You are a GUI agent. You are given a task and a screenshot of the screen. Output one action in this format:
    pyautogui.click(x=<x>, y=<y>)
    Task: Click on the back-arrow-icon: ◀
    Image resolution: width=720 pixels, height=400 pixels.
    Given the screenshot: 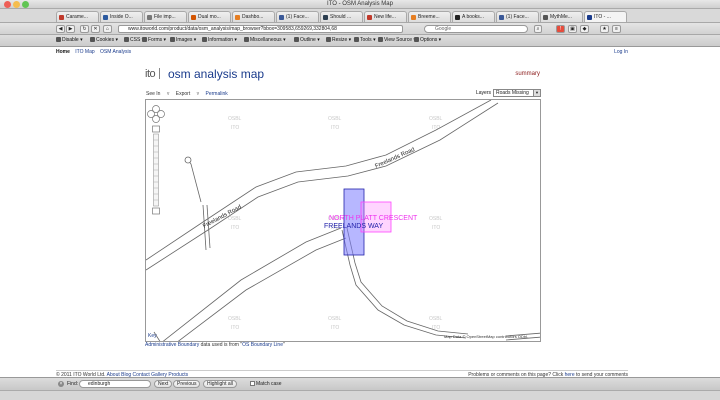 What is the action you would take?
    pyautogui.click(x=60, y=29)
    